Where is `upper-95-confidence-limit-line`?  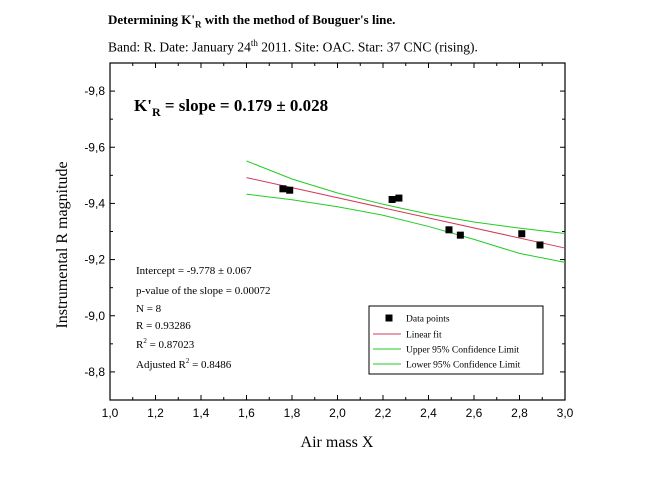
upper-95-confidence-limit-line is located at coordinates (406, 197).